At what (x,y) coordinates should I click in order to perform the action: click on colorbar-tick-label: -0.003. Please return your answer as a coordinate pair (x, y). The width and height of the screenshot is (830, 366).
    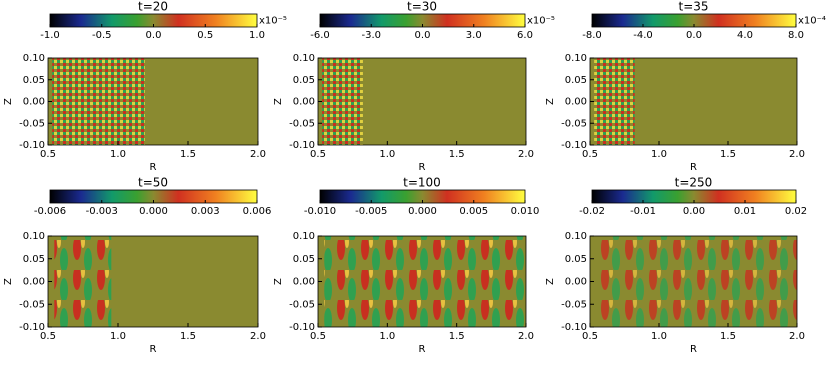
    Looking at the image, I should click on (102, 211).